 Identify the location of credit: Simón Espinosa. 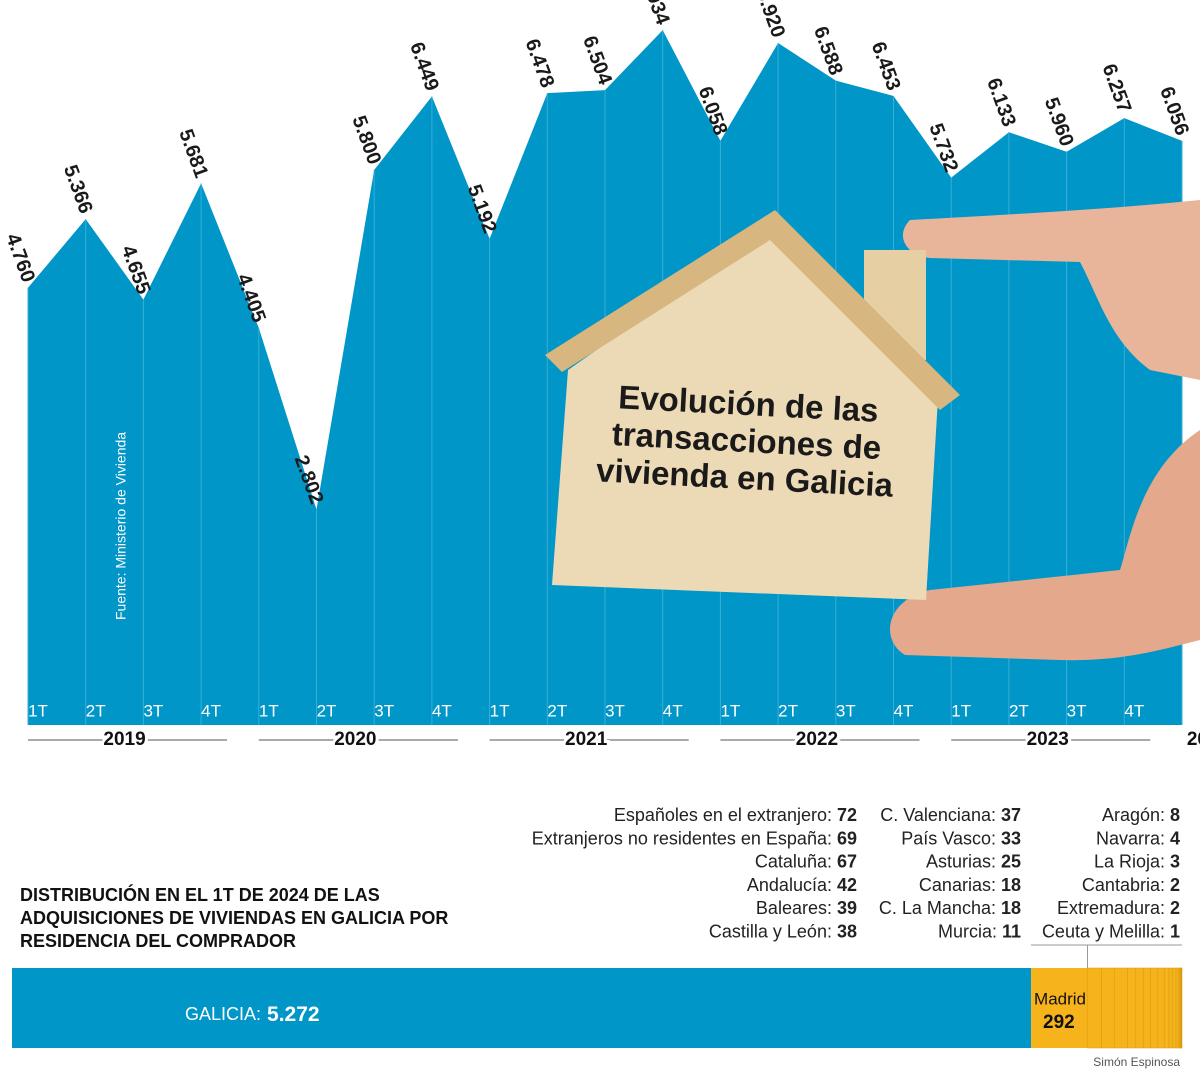
(1136, 1062).